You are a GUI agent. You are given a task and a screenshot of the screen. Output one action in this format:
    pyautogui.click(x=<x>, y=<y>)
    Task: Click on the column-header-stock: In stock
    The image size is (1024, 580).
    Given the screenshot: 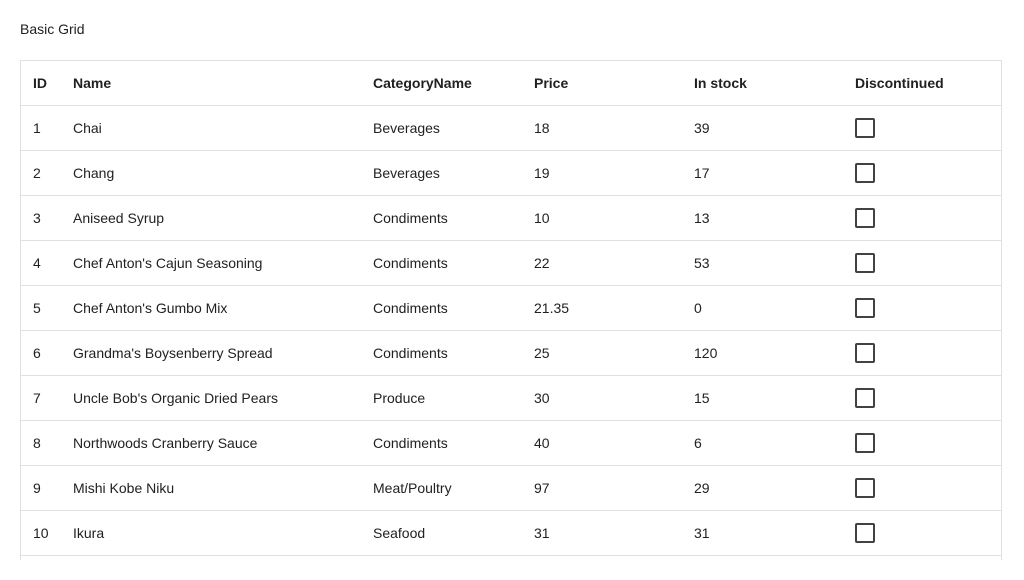 What is the action you would take?
    pyautogui.click(x=720, y=83)
    